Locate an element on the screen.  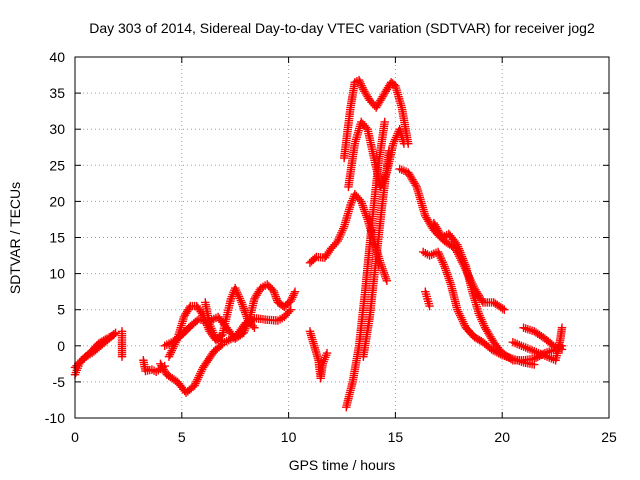
y-tick-label: 15 is located at coordinates (57, 238).